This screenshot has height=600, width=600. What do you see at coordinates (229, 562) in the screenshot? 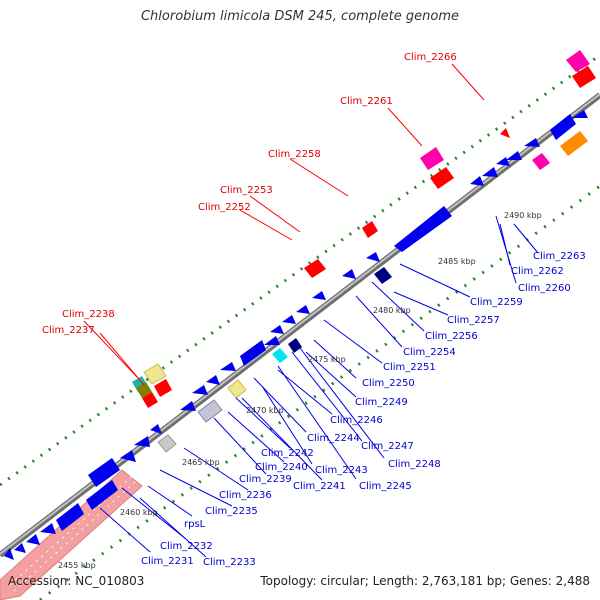
I see `gene-label: Clim_2233` at bounding box center [229, 562].